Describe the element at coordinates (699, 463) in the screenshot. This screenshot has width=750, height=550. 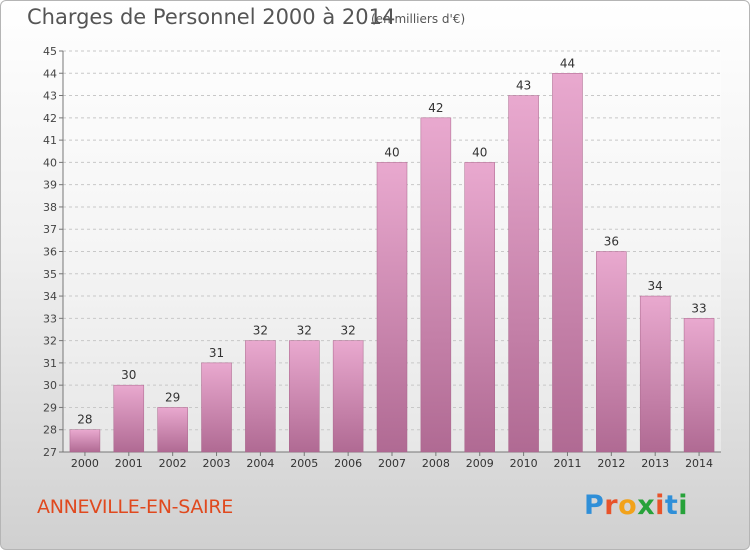
I see `x-tick-label: 2014` at that location.